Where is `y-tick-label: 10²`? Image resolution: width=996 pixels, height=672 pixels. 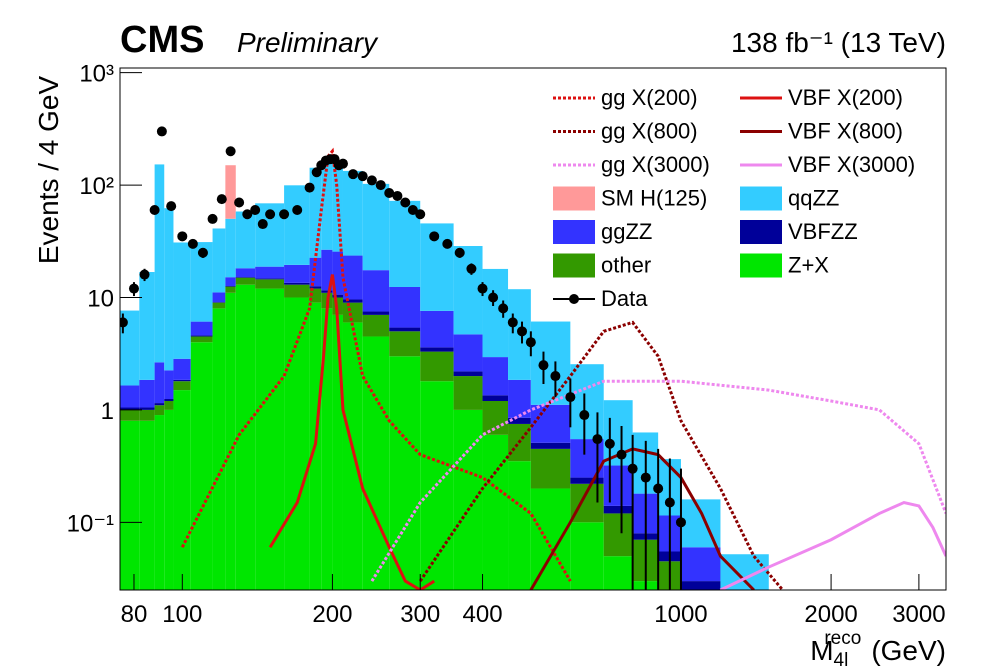 y-tick-label: 10² is located at coordinates (96, 186).